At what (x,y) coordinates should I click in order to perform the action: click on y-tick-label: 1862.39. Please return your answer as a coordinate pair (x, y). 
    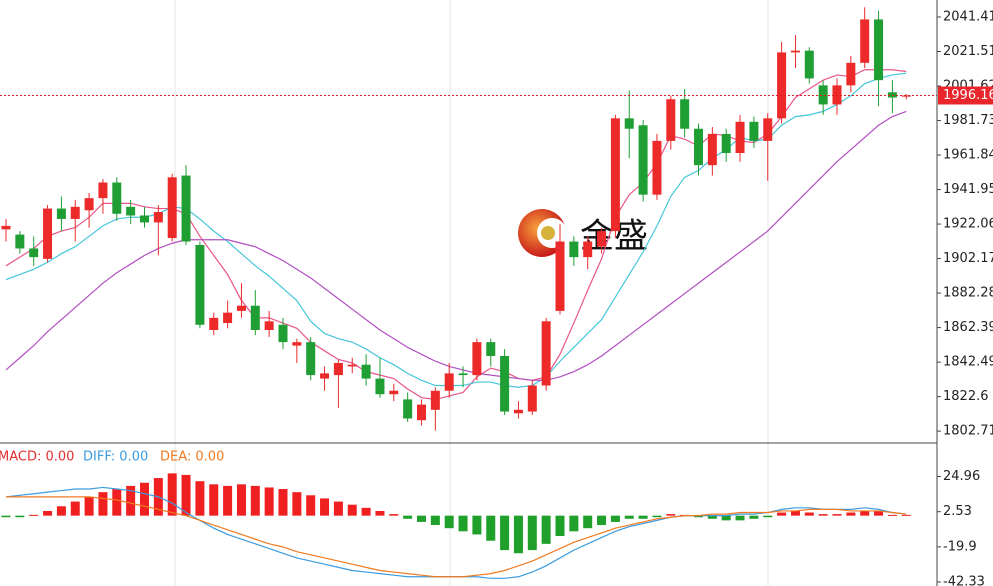
    Looking at the image, I should click on (968, 327).